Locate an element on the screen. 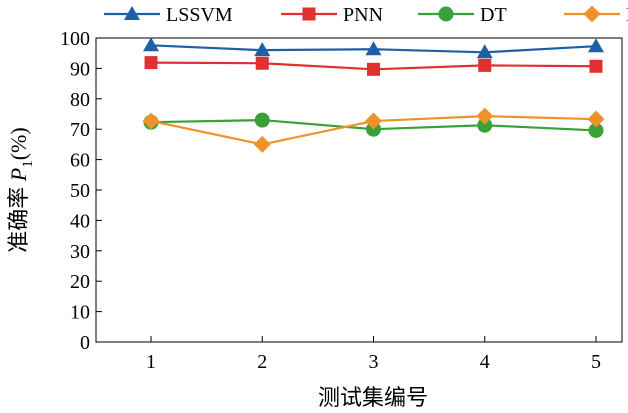  x-tick-label-1: 1 is located at coordinates (151, 362).